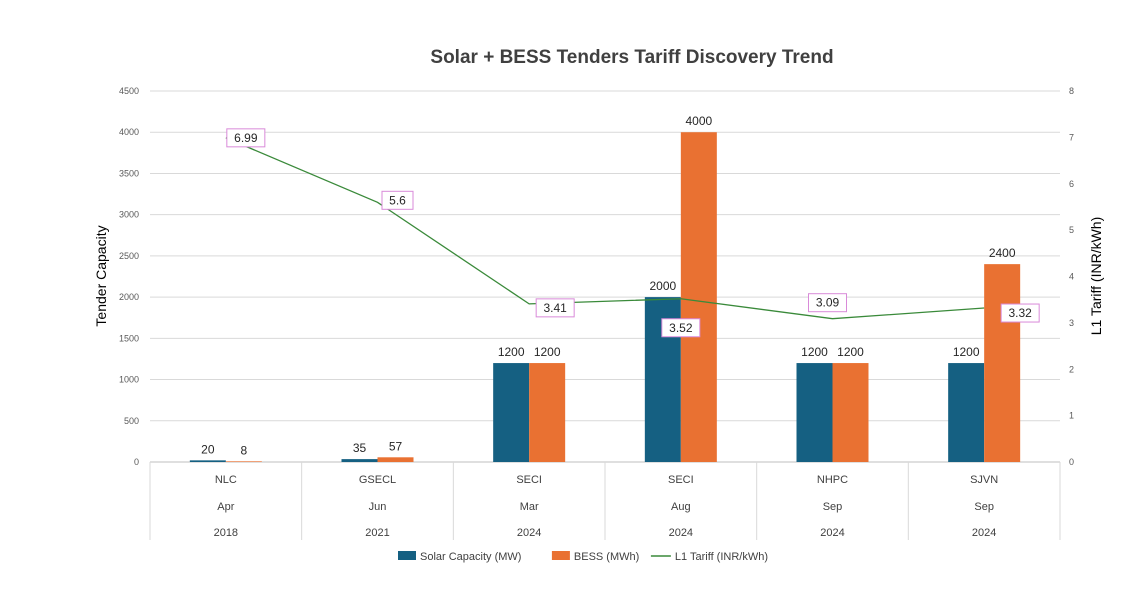 The height and width of the screenshot is (598, 1136). I want to click on tariff-label: 3.52, so click(681, 328).